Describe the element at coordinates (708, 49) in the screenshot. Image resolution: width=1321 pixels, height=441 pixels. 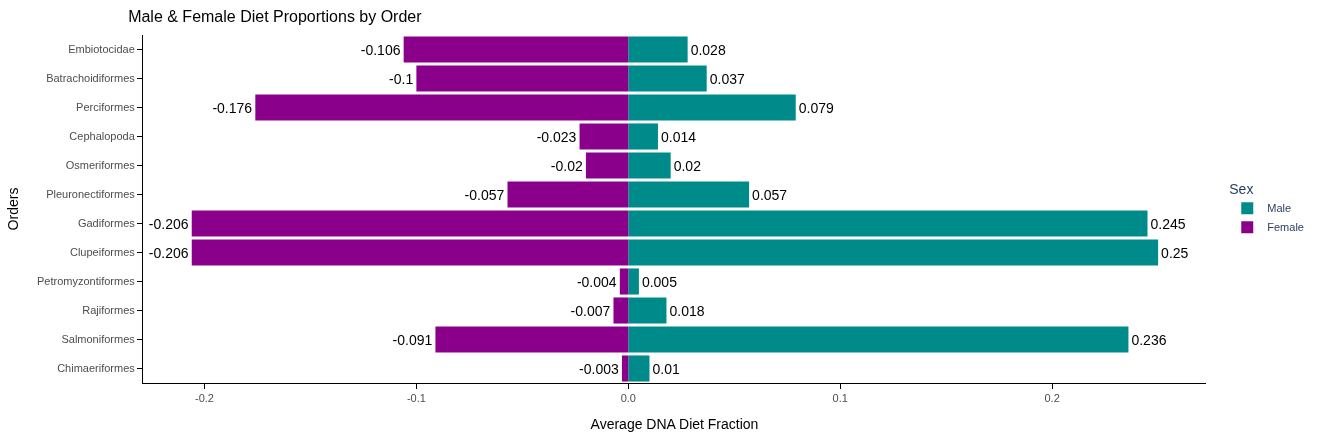
I see `data-label: 0.028` at that location.